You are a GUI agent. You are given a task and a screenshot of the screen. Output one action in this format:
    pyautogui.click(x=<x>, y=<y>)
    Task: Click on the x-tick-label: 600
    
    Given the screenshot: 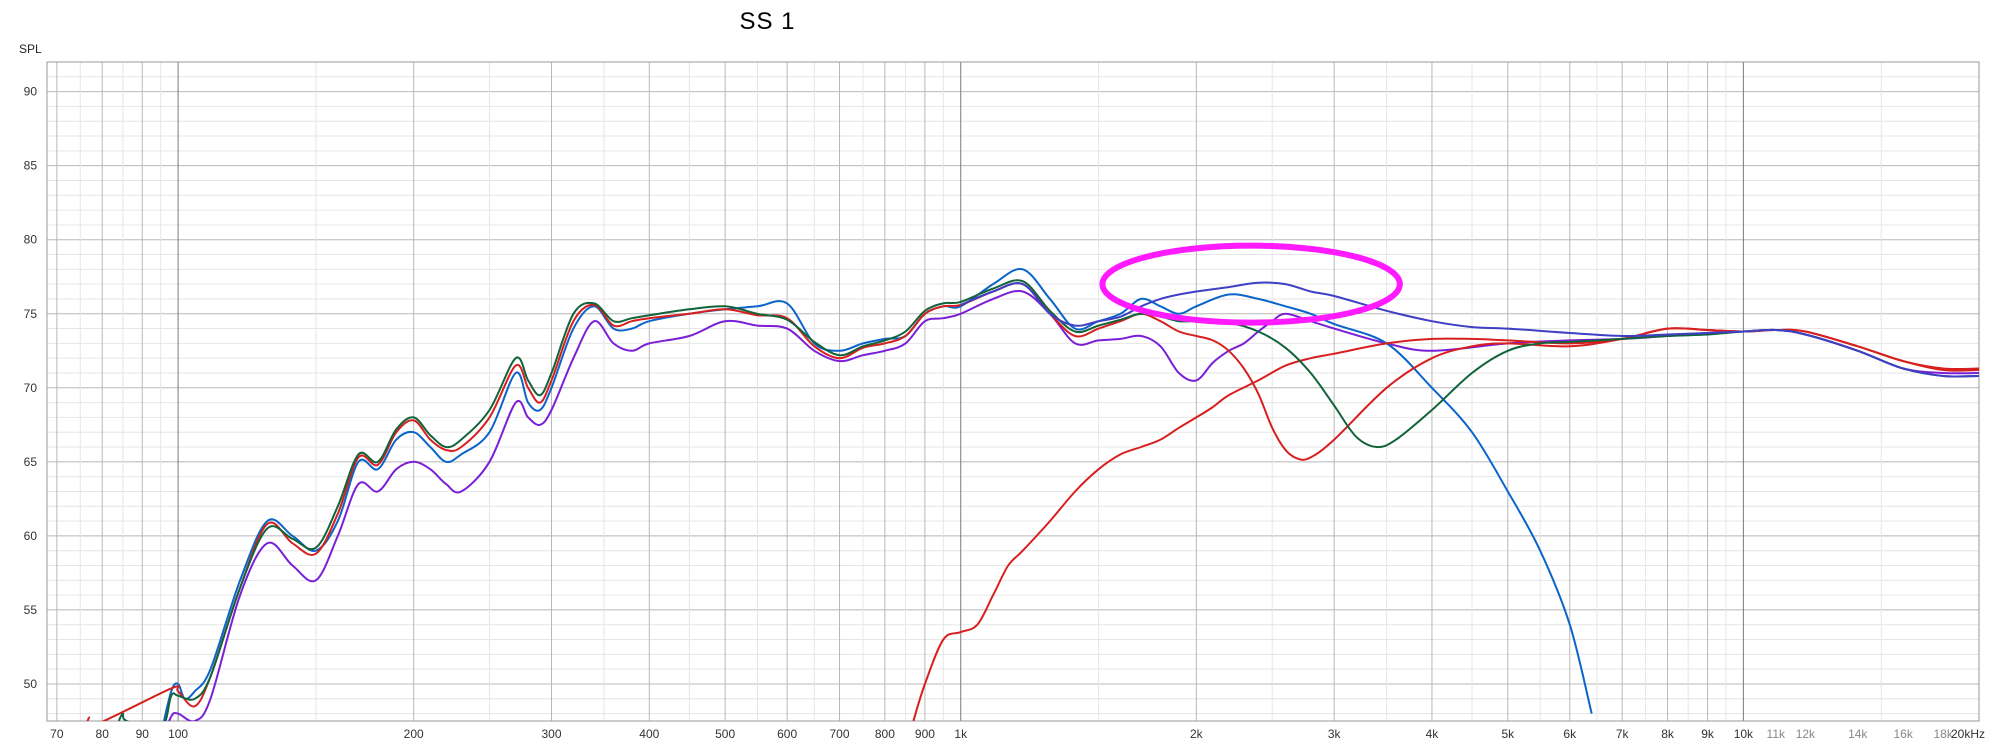 What is the action you would take?
    pyautogui.click(x=787, y=734)
    